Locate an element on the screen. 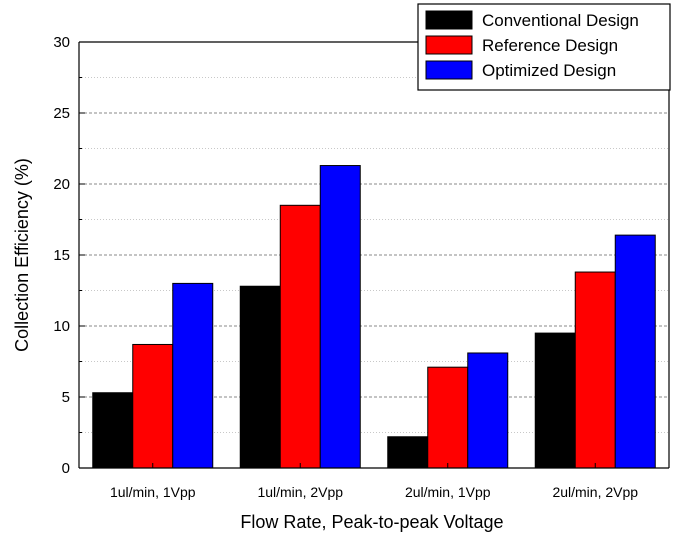 The image size is (691, 543). y-tick-labels: 0 5 10 15 20 25 30 is located at coordinates (61, 255).